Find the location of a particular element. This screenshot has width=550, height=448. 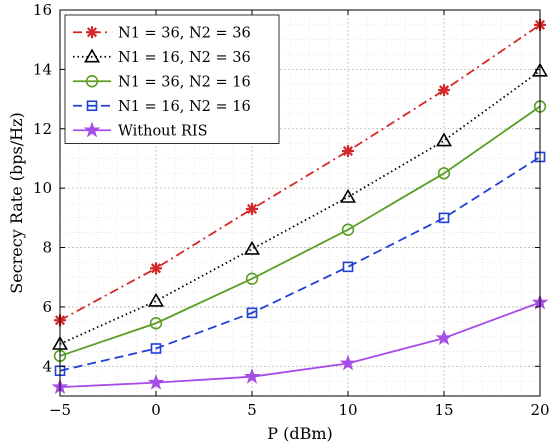

x-tick-label: 15 is located at coordinates (443, 410).